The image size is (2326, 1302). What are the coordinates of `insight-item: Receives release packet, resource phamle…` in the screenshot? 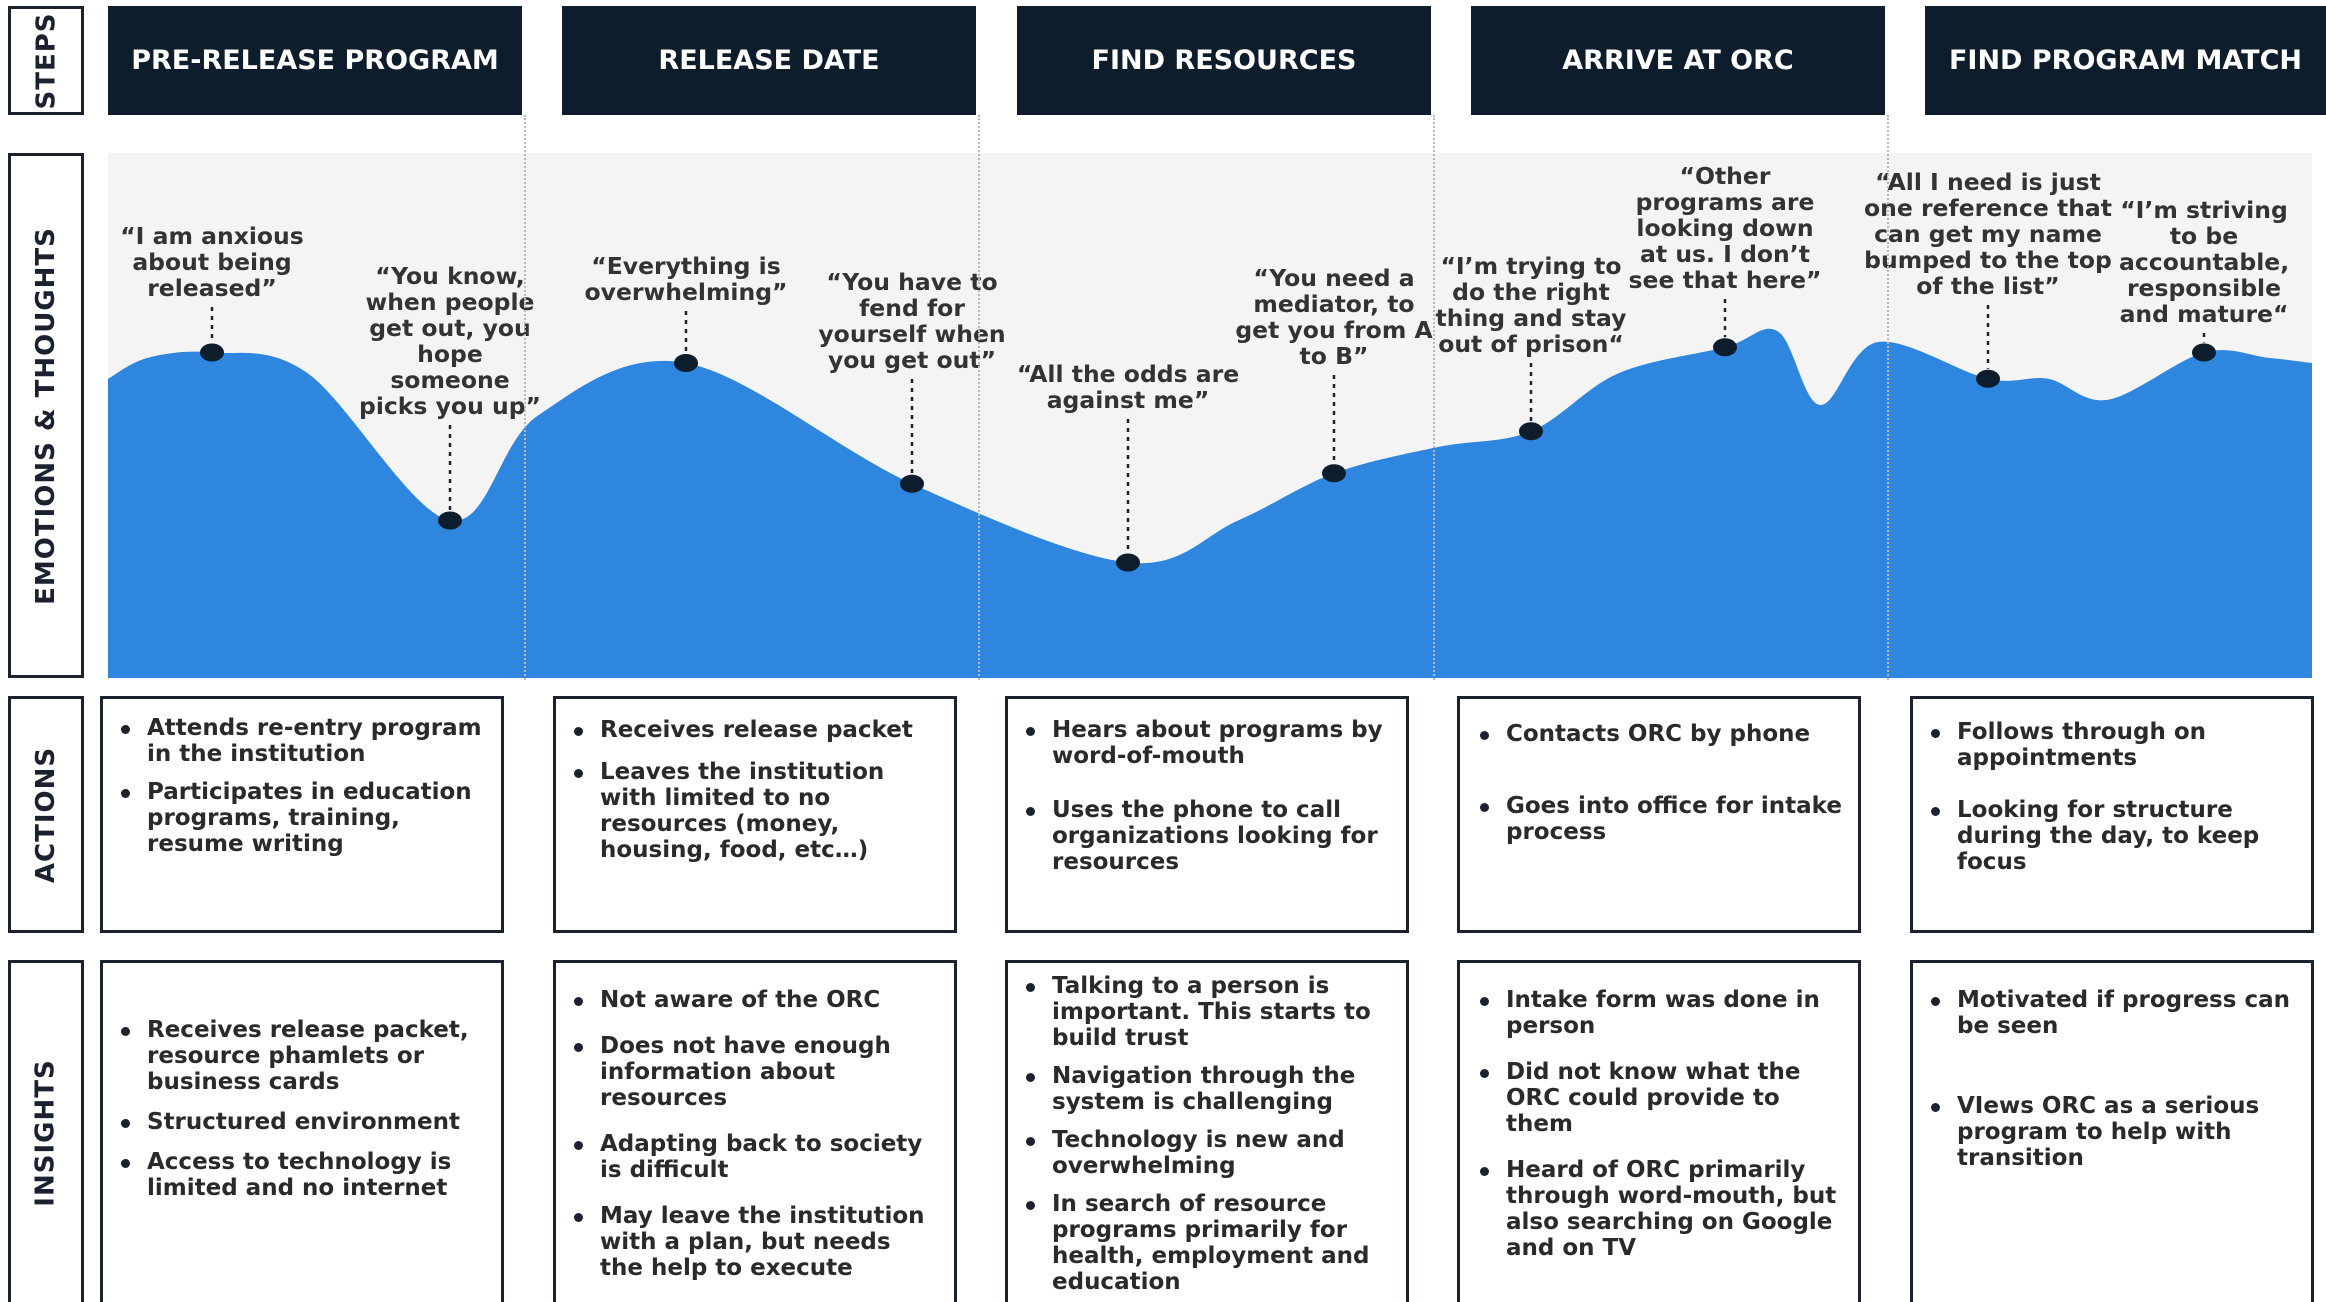 It's located at (298, 1056).